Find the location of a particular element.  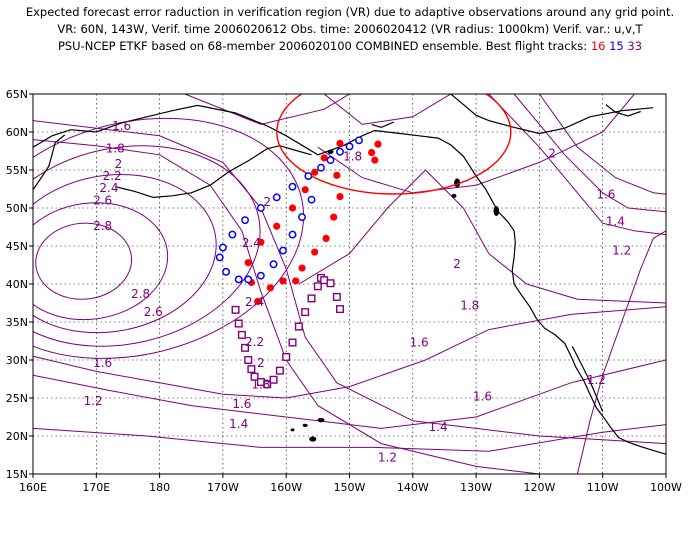

x-tick-label: 160E is located at coordinates (33, 487).